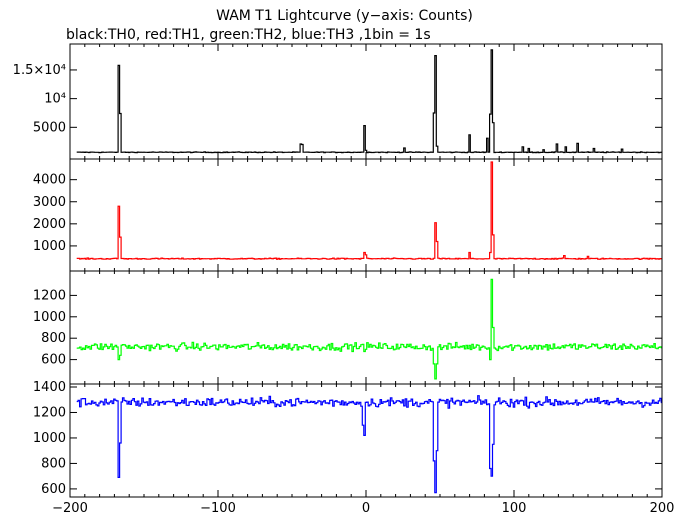 The height and width of the screenshot is (515, 689). I want to click on x-tick-label: −100, so click(218, 508).